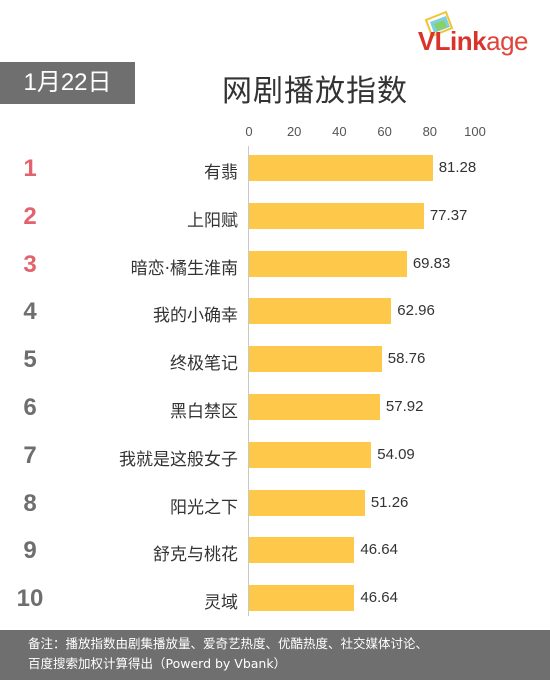  What do you see at coordinates (448, 215) in the screenshot?
I see `data-label: 77.37` at bounding box center [448, 215].